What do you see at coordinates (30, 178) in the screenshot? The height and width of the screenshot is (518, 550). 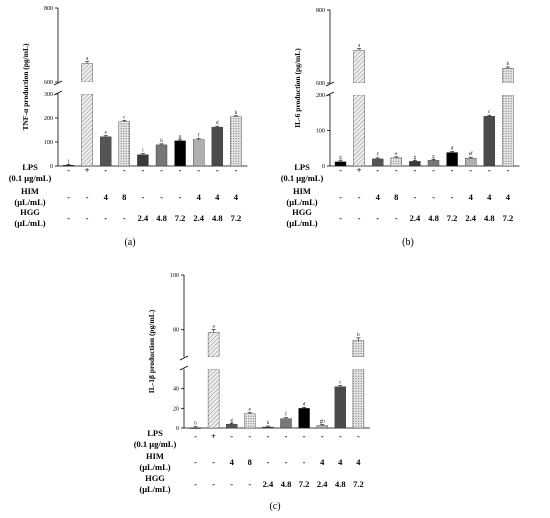 I see `panel-a-lps-unit: (0.1 μg/mL)` at bounding box center [30, 178].